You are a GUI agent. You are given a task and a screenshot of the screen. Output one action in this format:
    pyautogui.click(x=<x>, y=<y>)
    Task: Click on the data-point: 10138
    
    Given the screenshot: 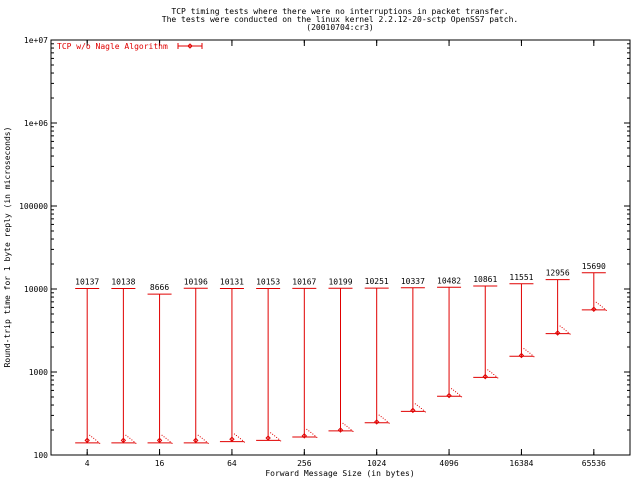 What is the action you would take?
    pyautogui.click(x=124, y=361)
    